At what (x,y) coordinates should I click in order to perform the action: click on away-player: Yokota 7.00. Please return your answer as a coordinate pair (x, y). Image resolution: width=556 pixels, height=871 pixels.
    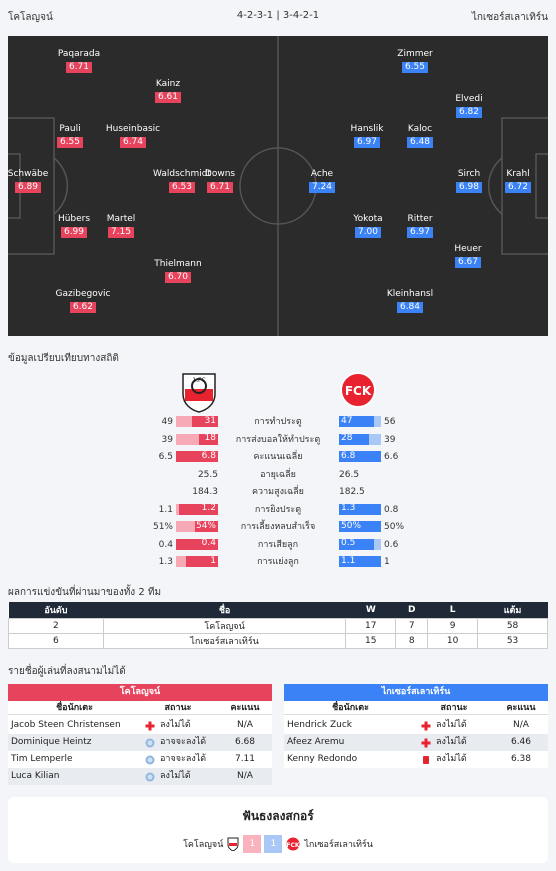
    Looking at the image, I should click on (368, 226).